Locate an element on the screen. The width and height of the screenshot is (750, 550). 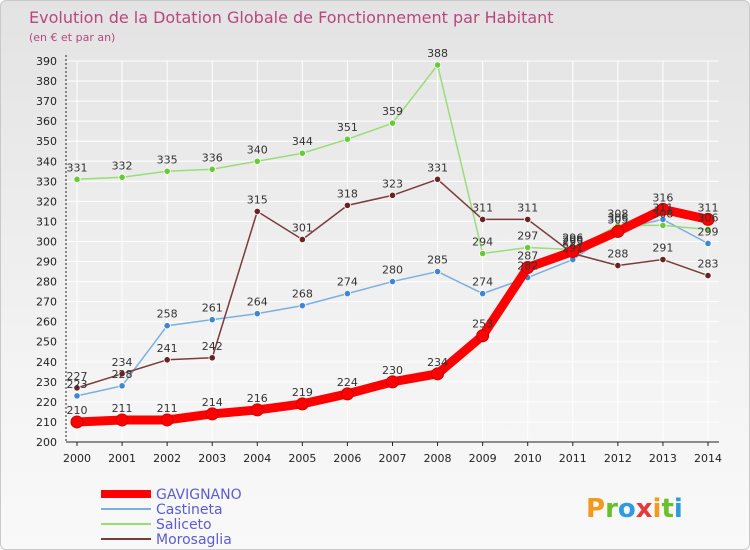
data-label: 311 is located at coordinates (482, 207).